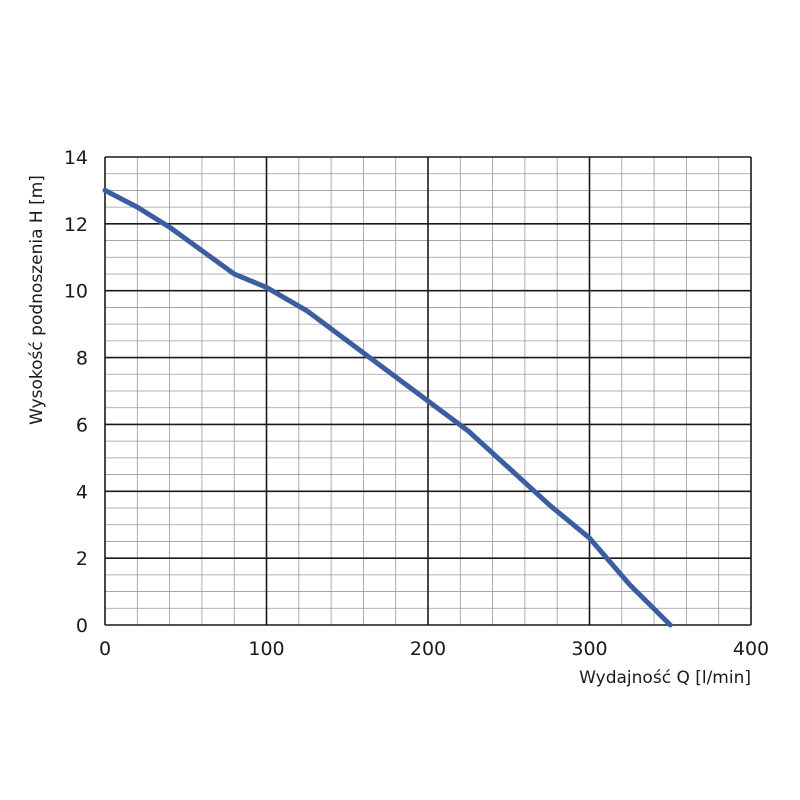 The height and width of the screenshot is (800, 800). What do you see at coordinates (82, 492) in the screenshot?
I see `y-tick-label: 4` at bounding box center [82, 492].